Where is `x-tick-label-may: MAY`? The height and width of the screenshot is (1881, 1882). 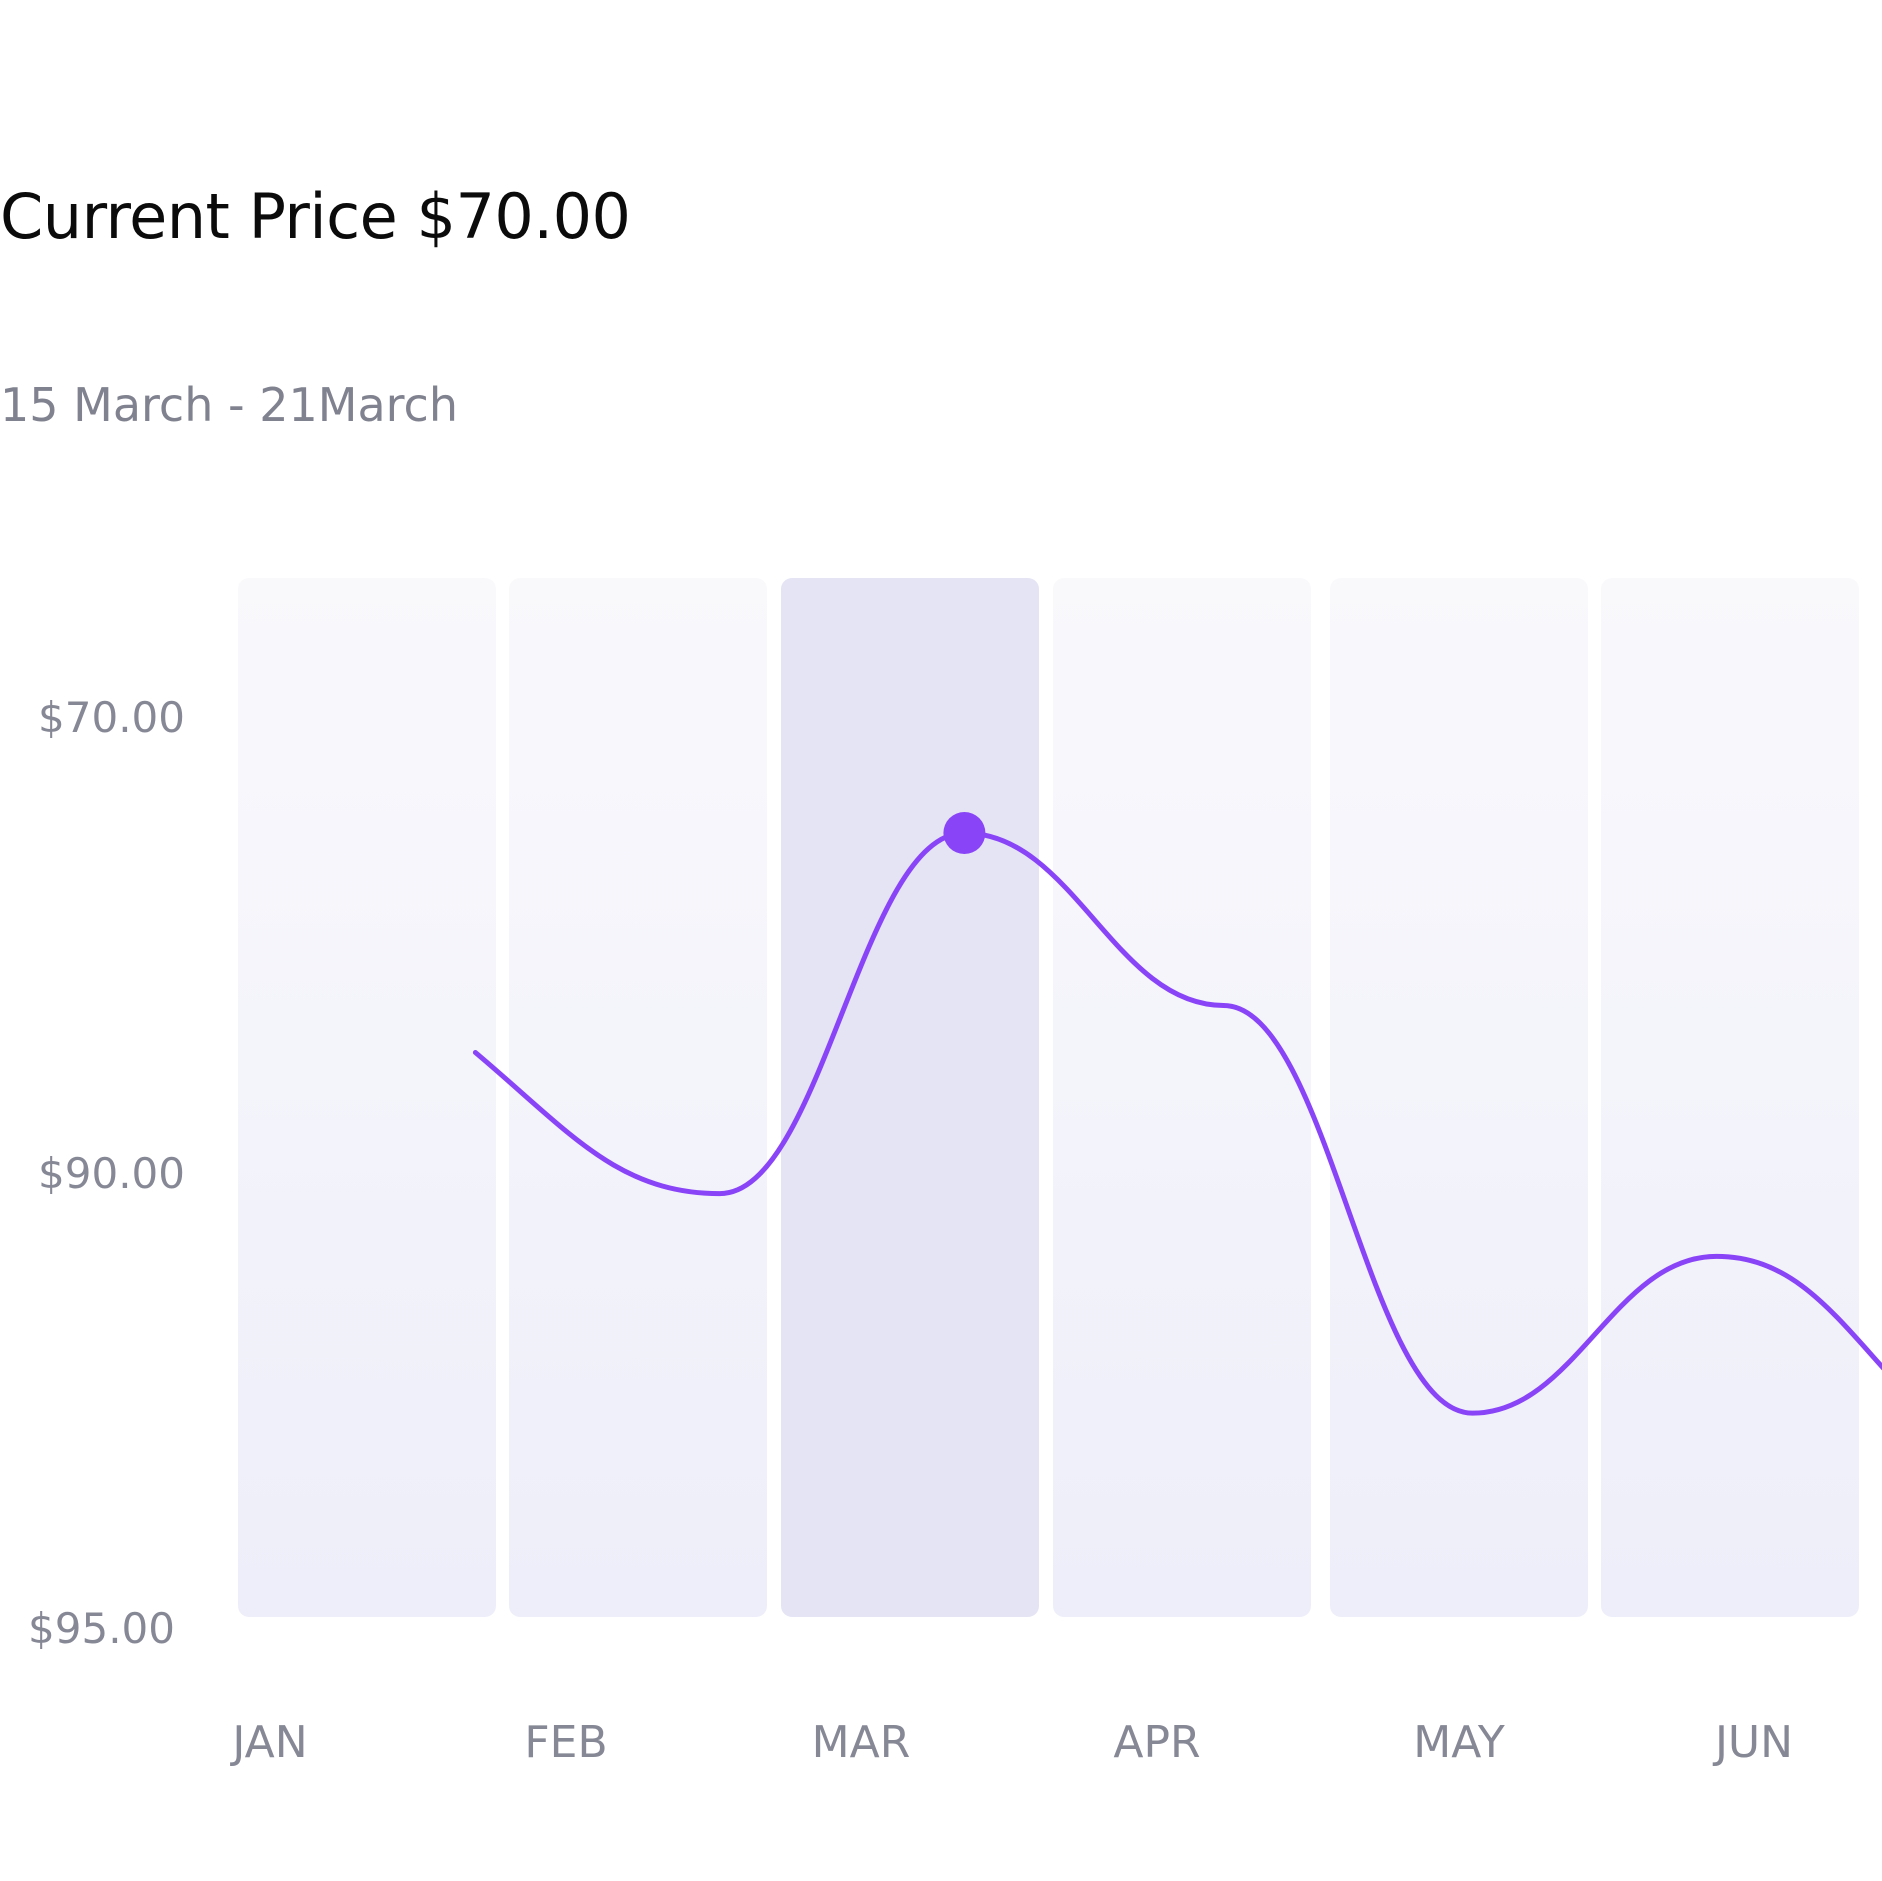
x-tick-label-may: MAY is located at coordinates (1459, 1742).